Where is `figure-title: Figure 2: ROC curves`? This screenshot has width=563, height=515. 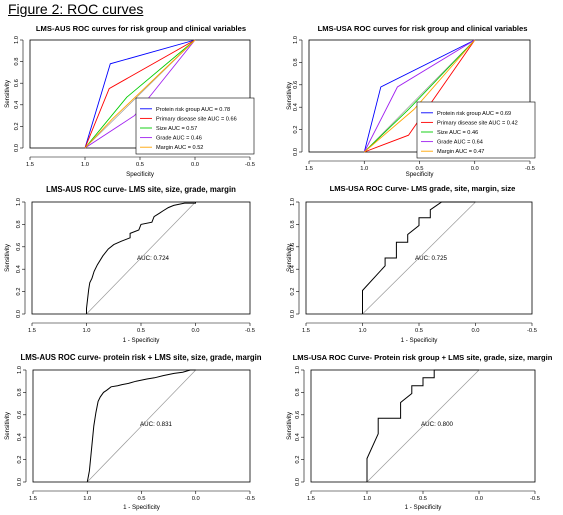
figure-title: Figure 2: ROC curves is located at coordinates (76, 9).